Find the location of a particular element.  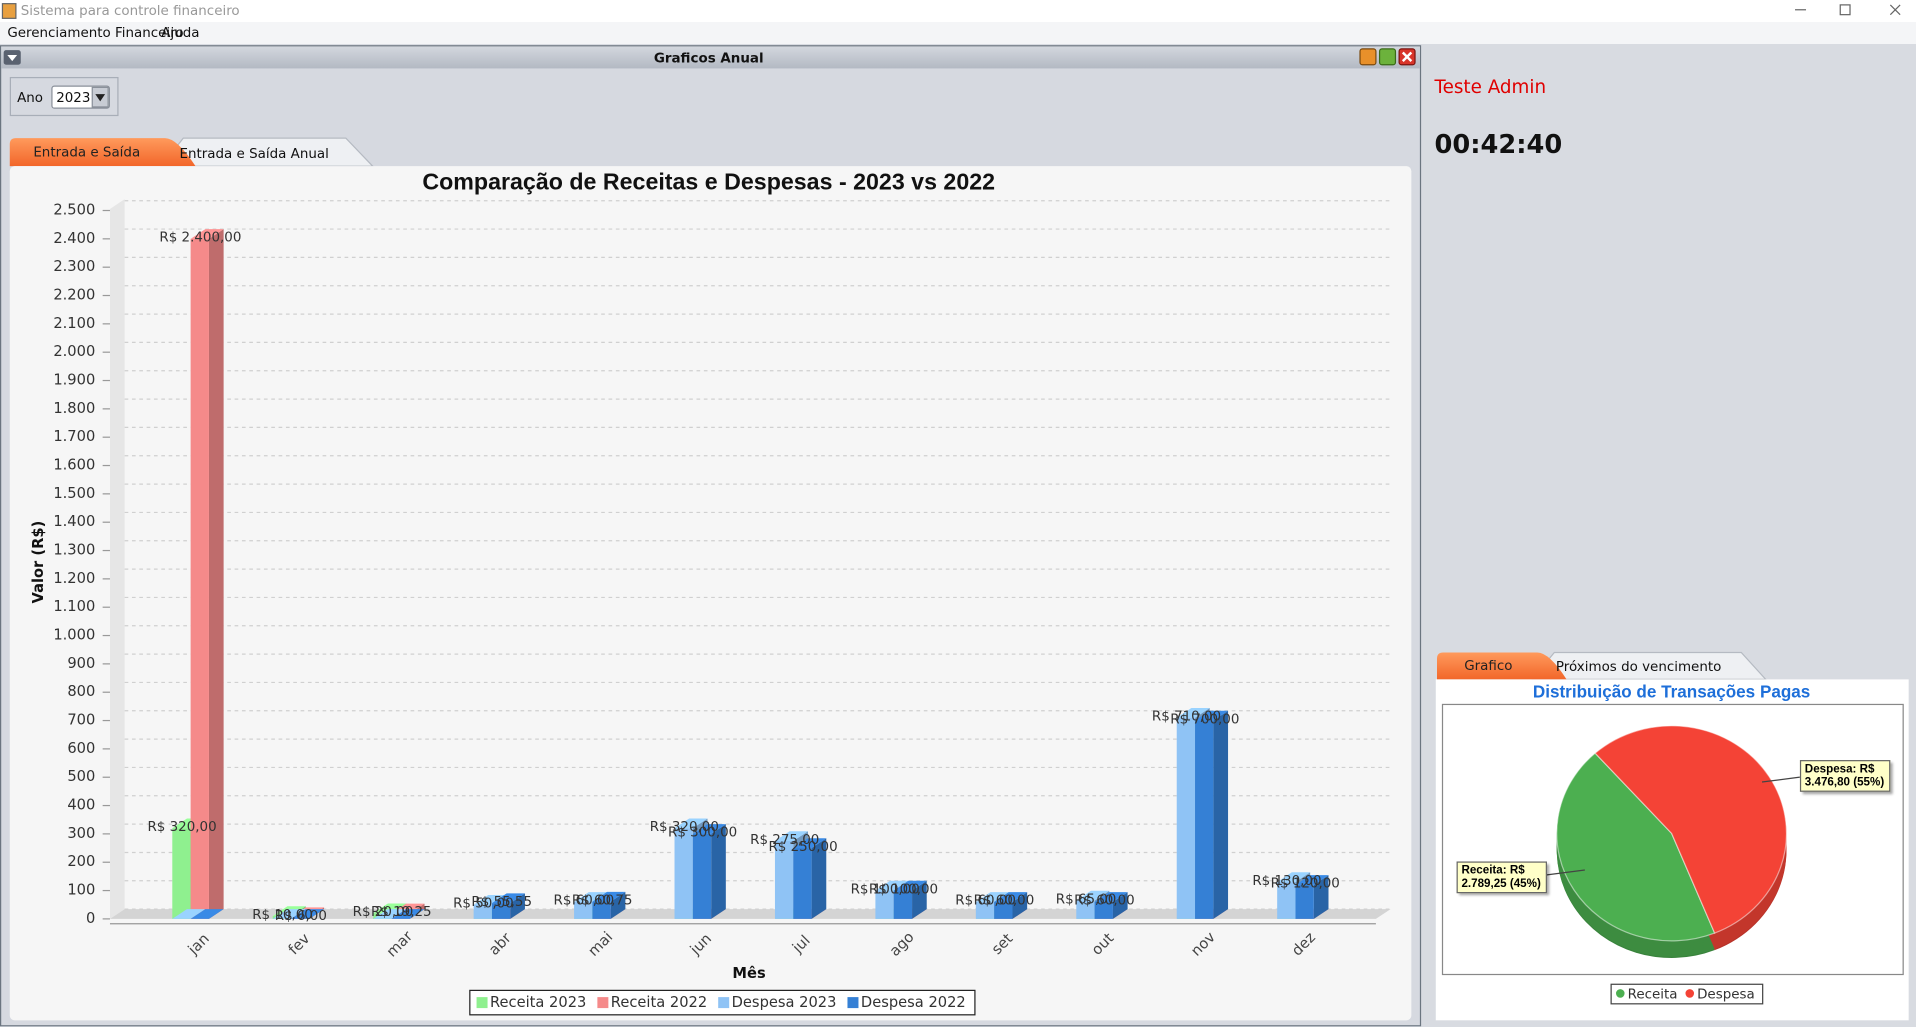

frame-title-bar is located at coordinates (710, 57).